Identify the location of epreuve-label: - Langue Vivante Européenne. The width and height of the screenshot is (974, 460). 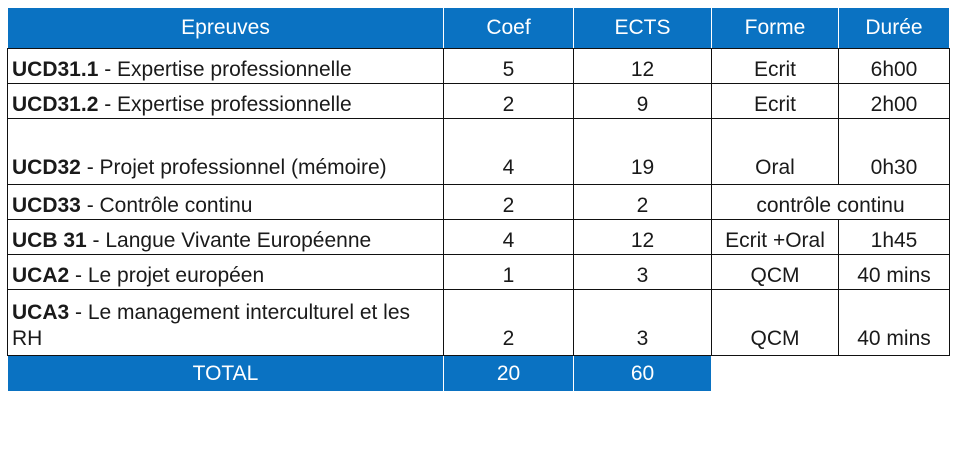
(229, 240).